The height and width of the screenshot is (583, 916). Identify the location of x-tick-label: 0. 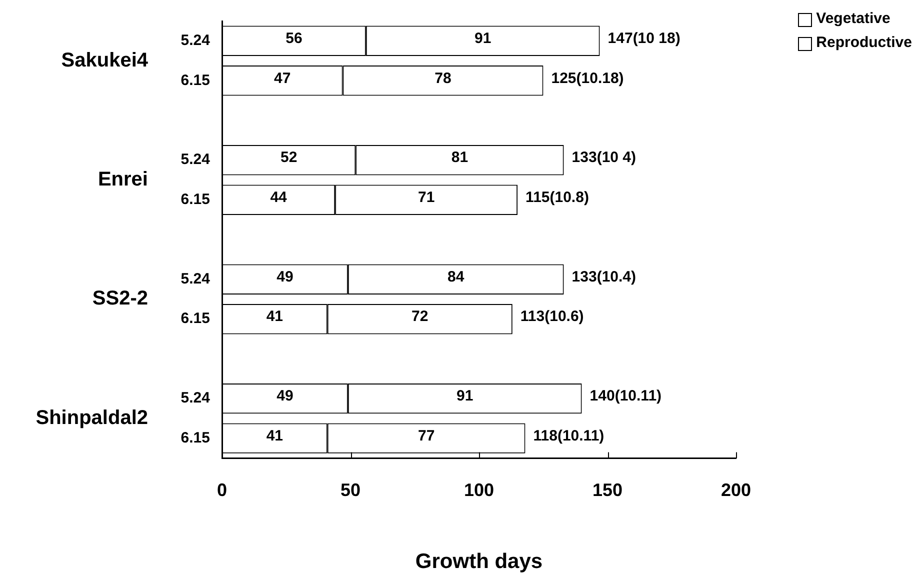
(222, 490).